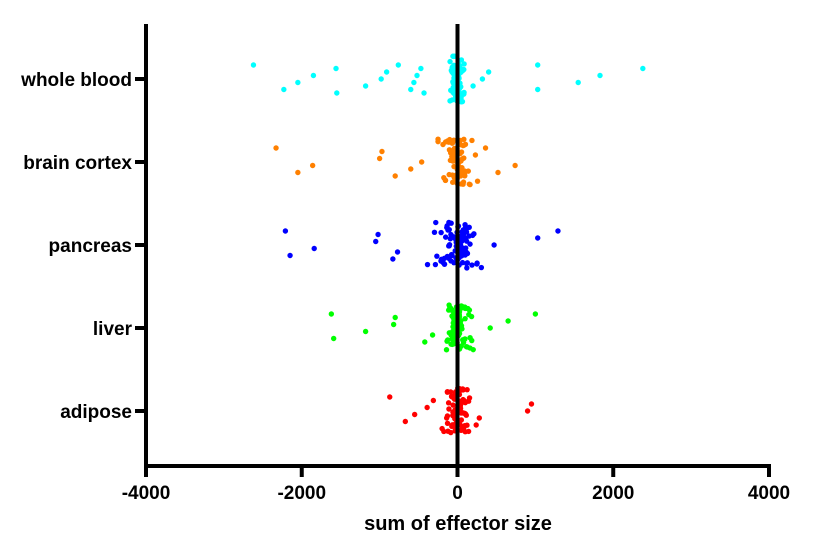 This screenshot has height=546, width=824. What do you see at coordinates (96, 412) in the screenshot?
I see `category-label: adipose` at bounding box center [96, 412].